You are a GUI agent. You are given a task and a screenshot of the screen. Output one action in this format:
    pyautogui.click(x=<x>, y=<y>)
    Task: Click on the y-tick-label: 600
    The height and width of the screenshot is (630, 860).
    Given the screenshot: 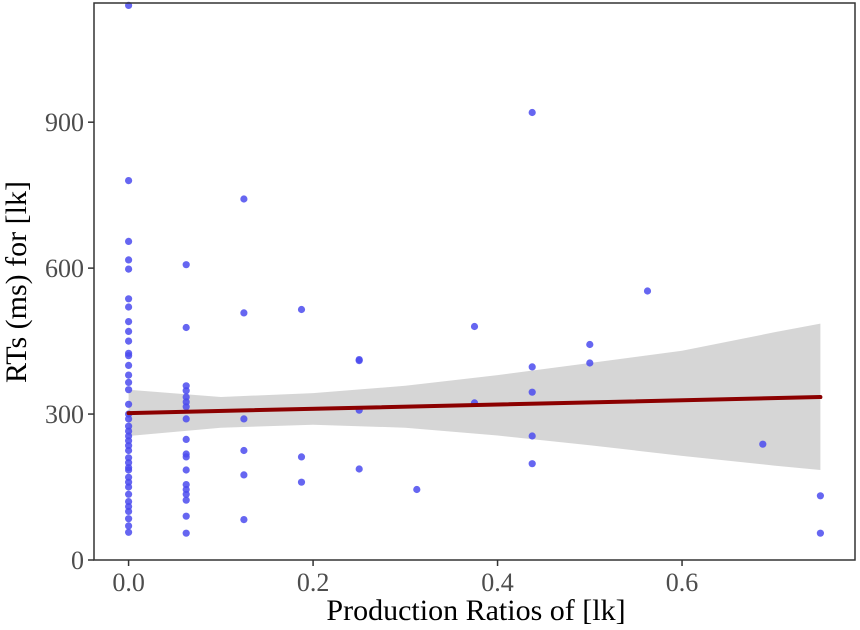 What is the action you would take?
    pyautogui.click(x=64, y=268)
    